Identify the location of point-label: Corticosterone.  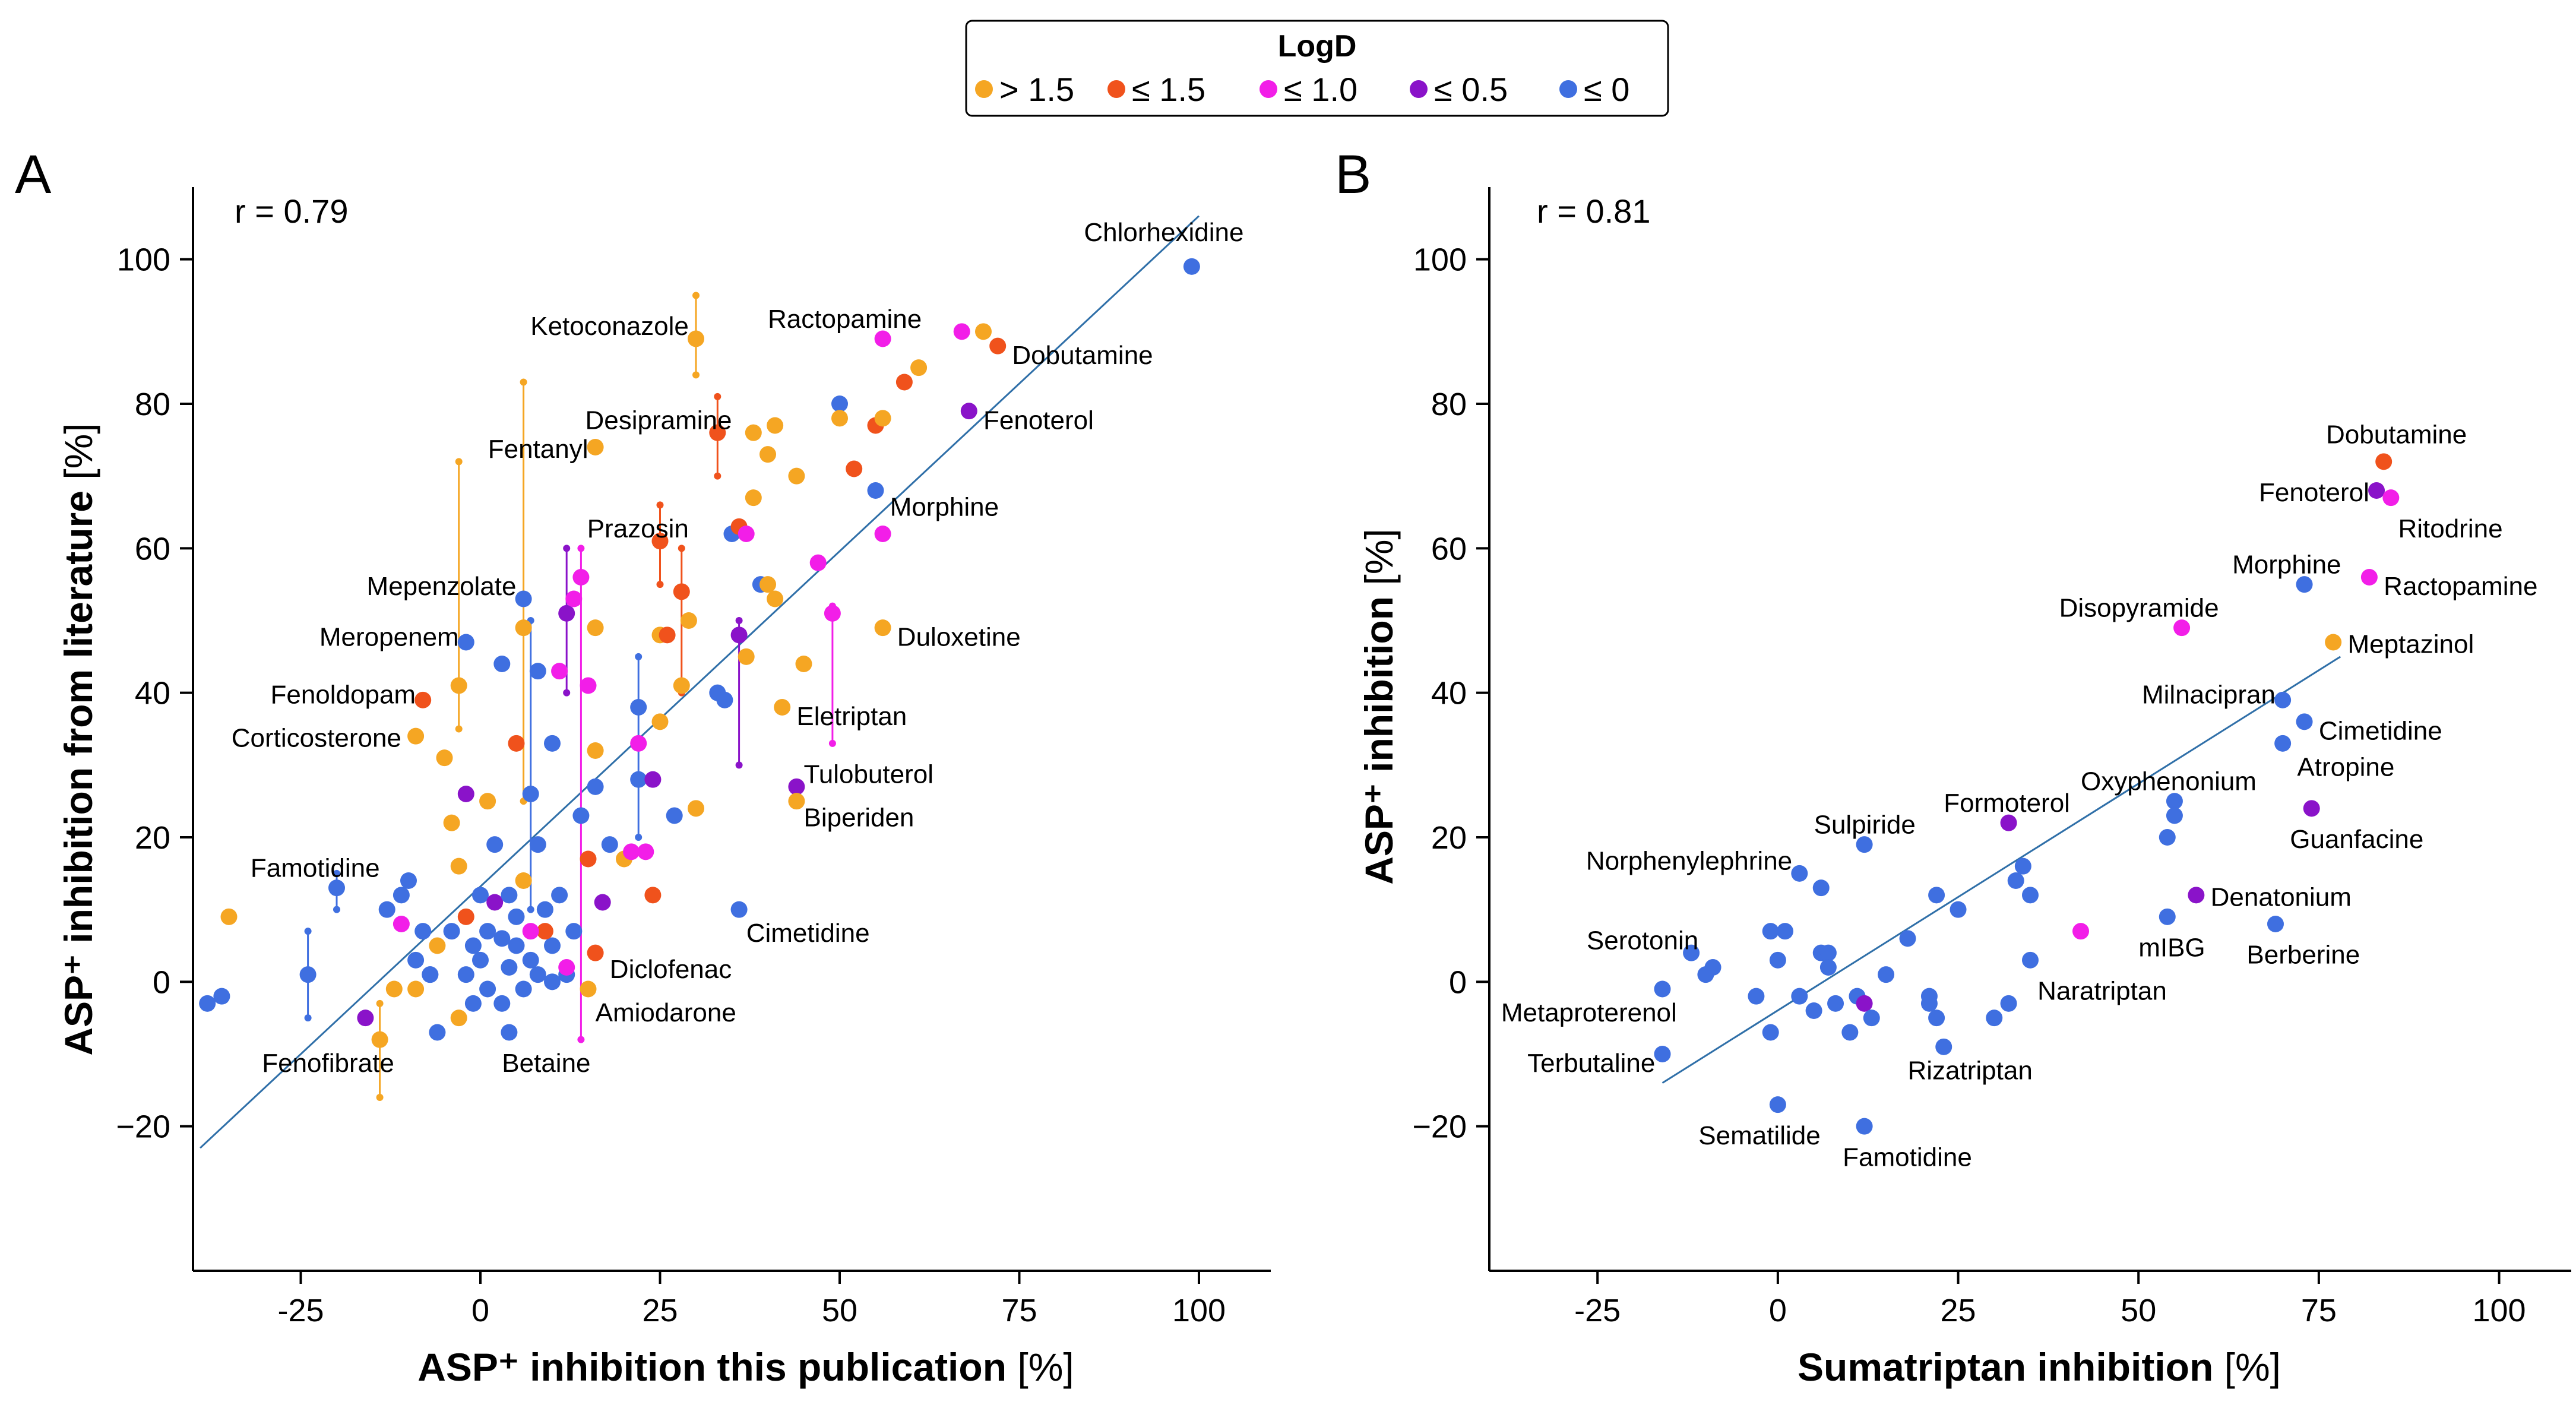
(316, 738).